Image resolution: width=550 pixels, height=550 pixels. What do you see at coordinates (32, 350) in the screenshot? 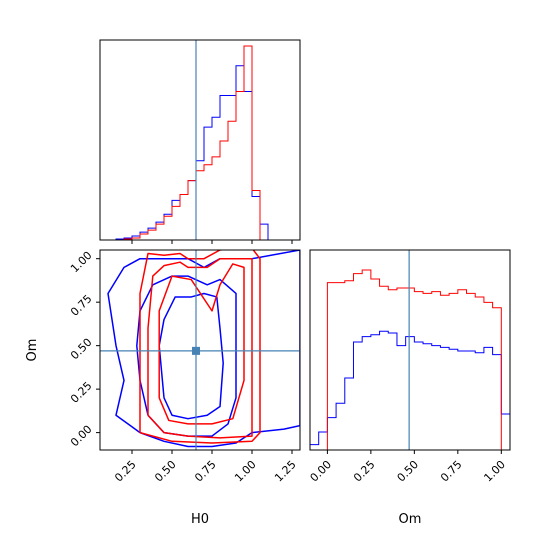
I see `contour-ylabel: Om` at bounding box center [32, 350].